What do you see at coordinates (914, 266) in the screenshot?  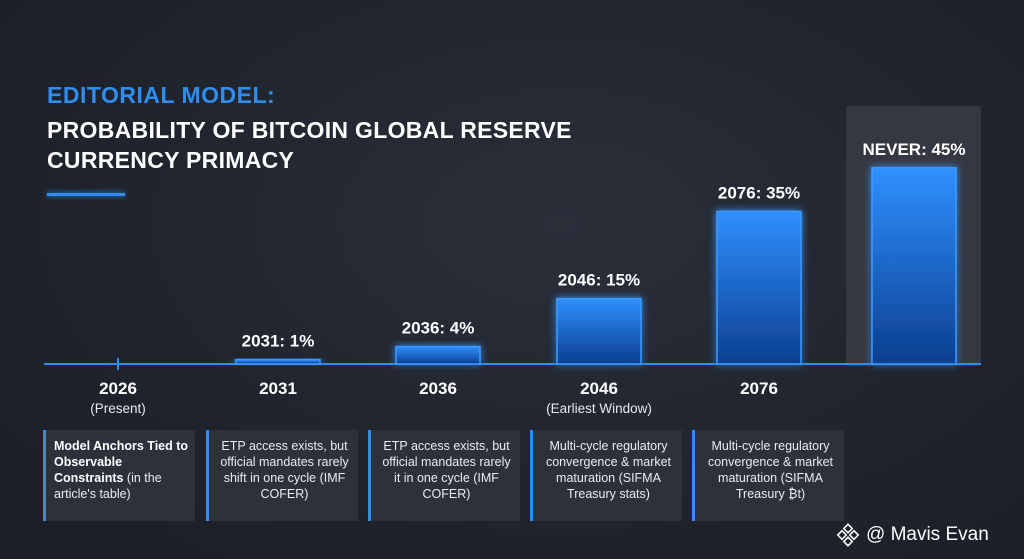 I see `bar-never` at bounding box center [914, 266].